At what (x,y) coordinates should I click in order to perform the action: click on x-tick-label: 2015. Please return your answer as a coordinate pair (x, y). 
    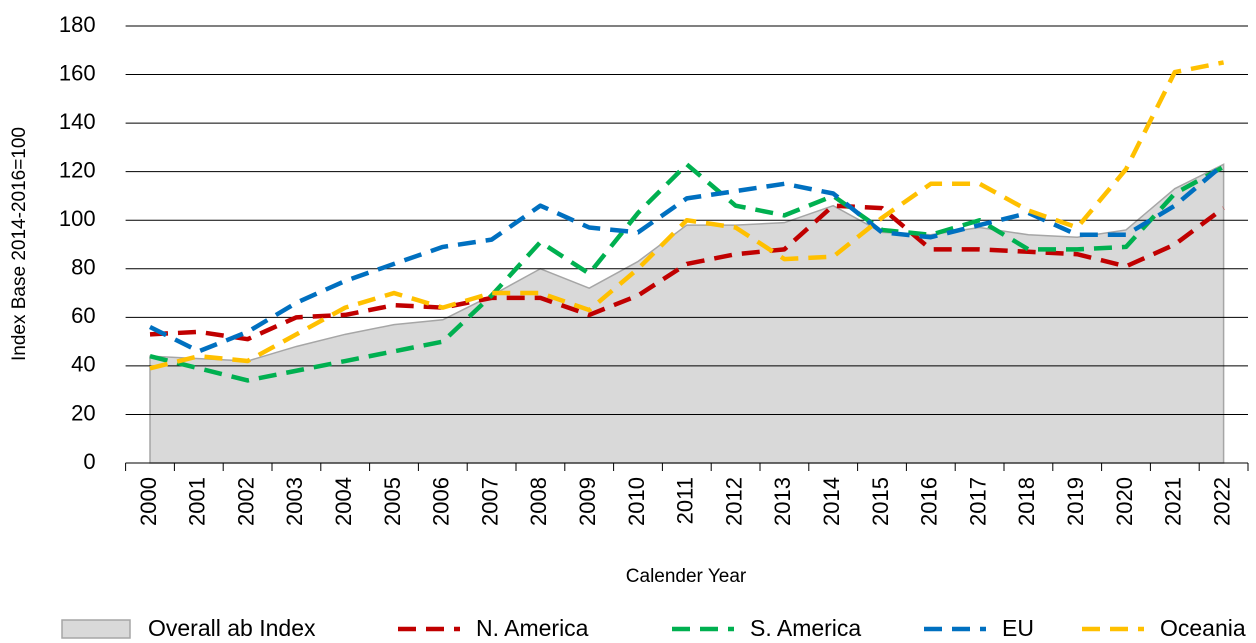
    Looking at the image, I should click on (880, 501).